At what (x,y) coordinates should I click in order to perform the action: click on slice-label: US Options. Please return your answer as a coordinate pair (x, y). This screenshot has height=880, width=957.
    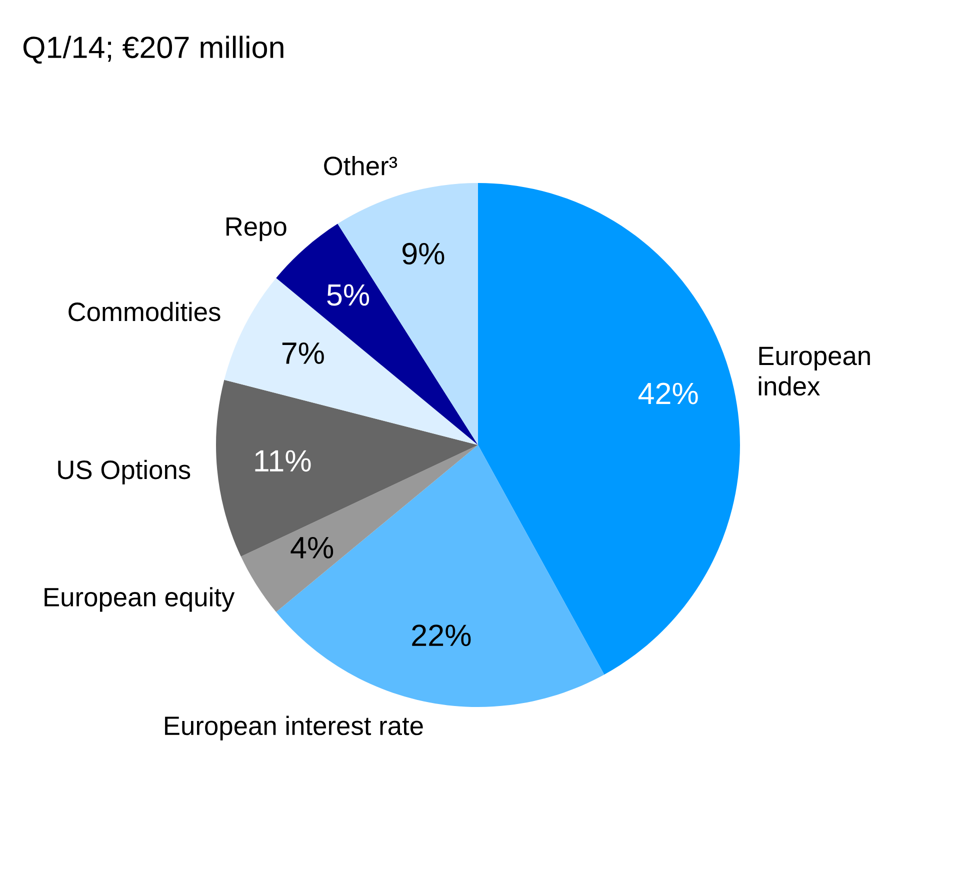
    Looking at the image, I should click on (124, 472).